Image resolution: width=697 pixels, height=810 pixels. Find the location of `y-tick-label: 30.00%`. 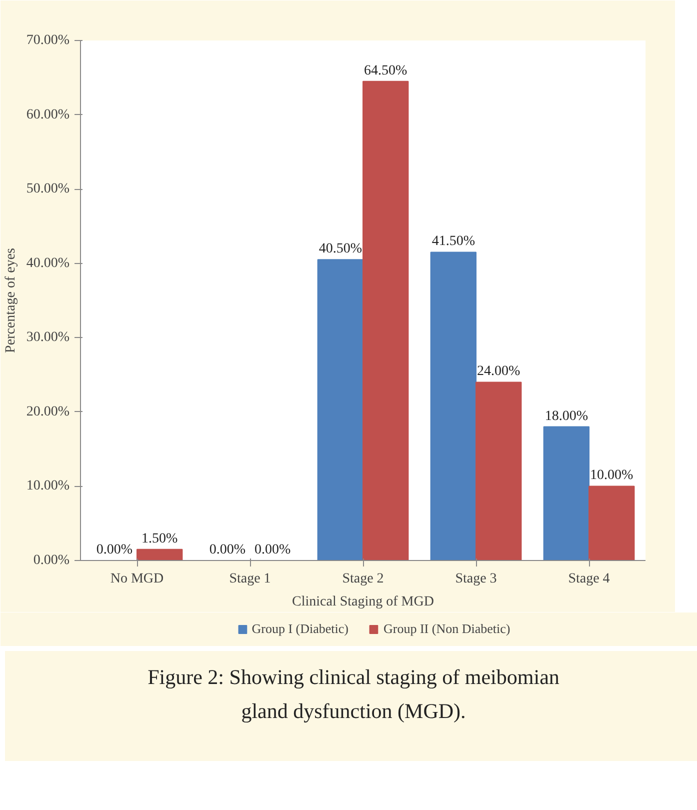

y-tick-label: 30.00% is located at coordinates (48, 338).